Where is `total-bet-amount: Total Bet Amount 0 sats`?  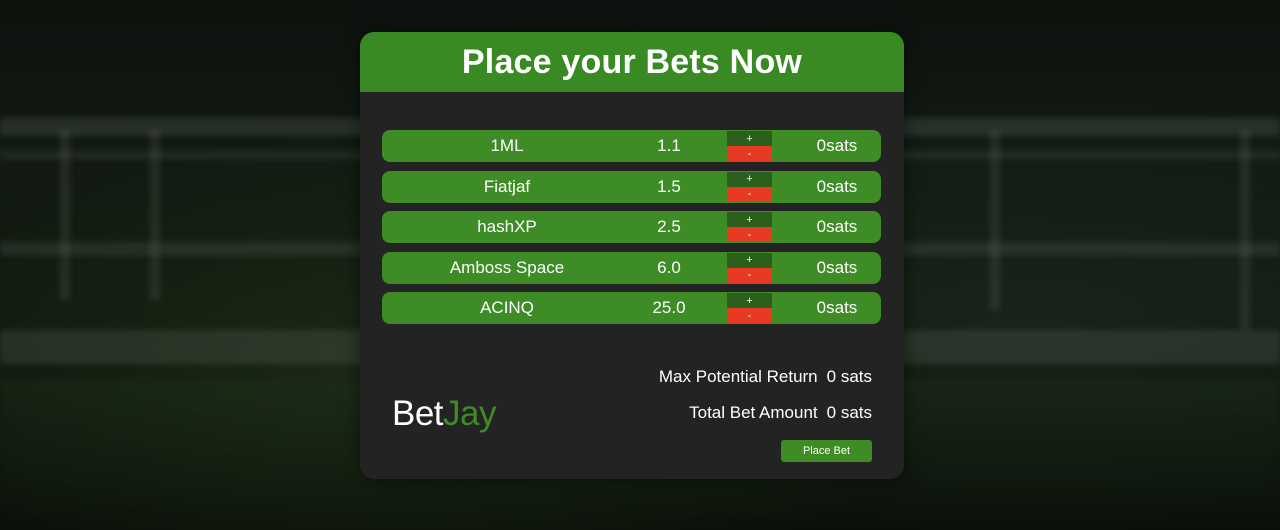
total-bet-amount: Total Bet Amount 0 sats is located at coordinates (780, 413).